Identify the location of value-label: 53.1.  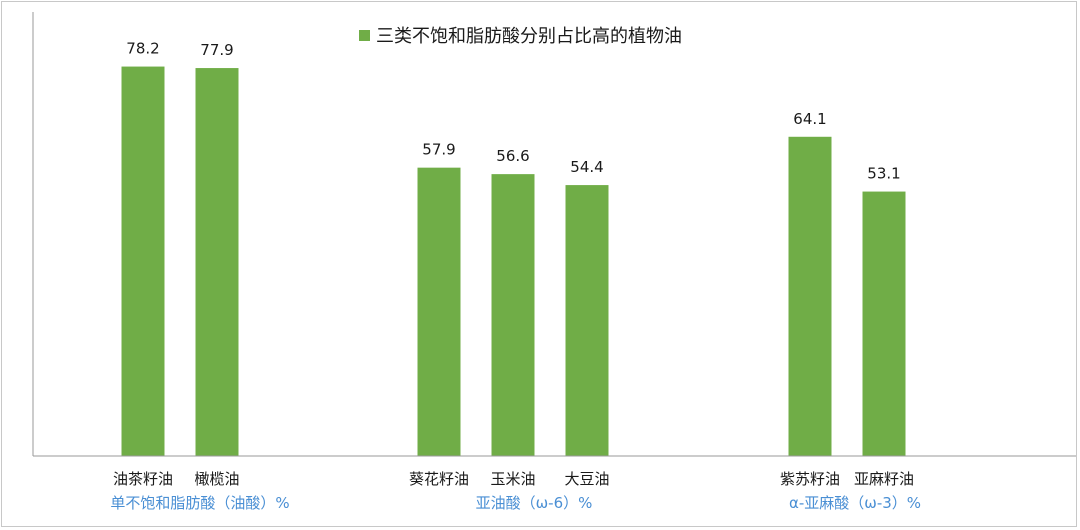
(883, 174).